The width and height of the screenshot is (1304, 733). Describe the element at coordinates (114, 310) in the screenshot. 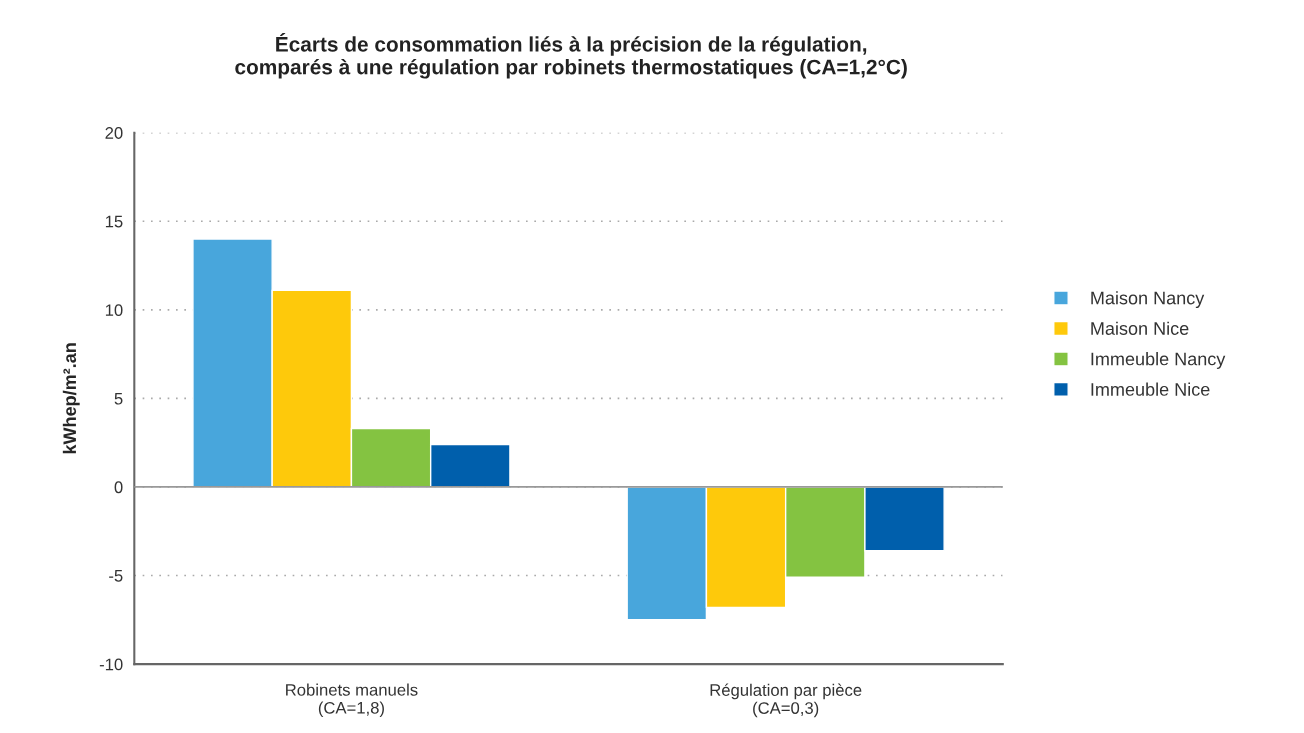

I see `y-tick-label: 10` at that location.